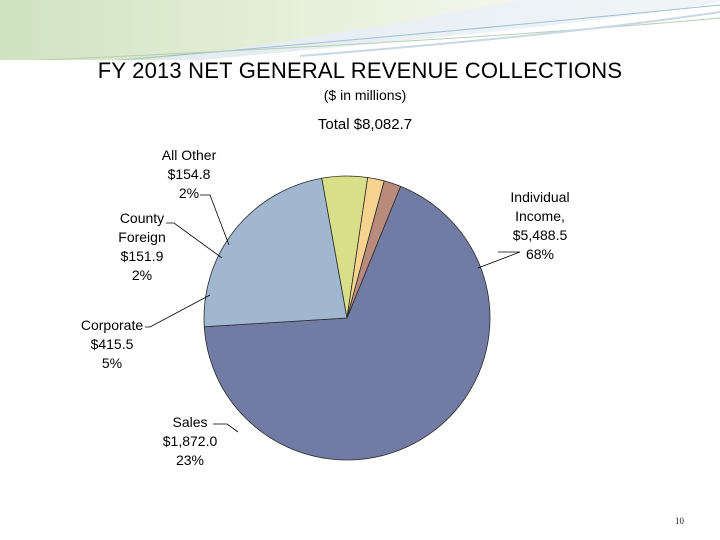 Image resolution: width=720 pixels, height=540 pixels. Describe the element at coordinates (360, 70) in the screenshot. I see `chart-title: FY 2013 NET GENERAL REVENUE COLLECTIONS` at that location.